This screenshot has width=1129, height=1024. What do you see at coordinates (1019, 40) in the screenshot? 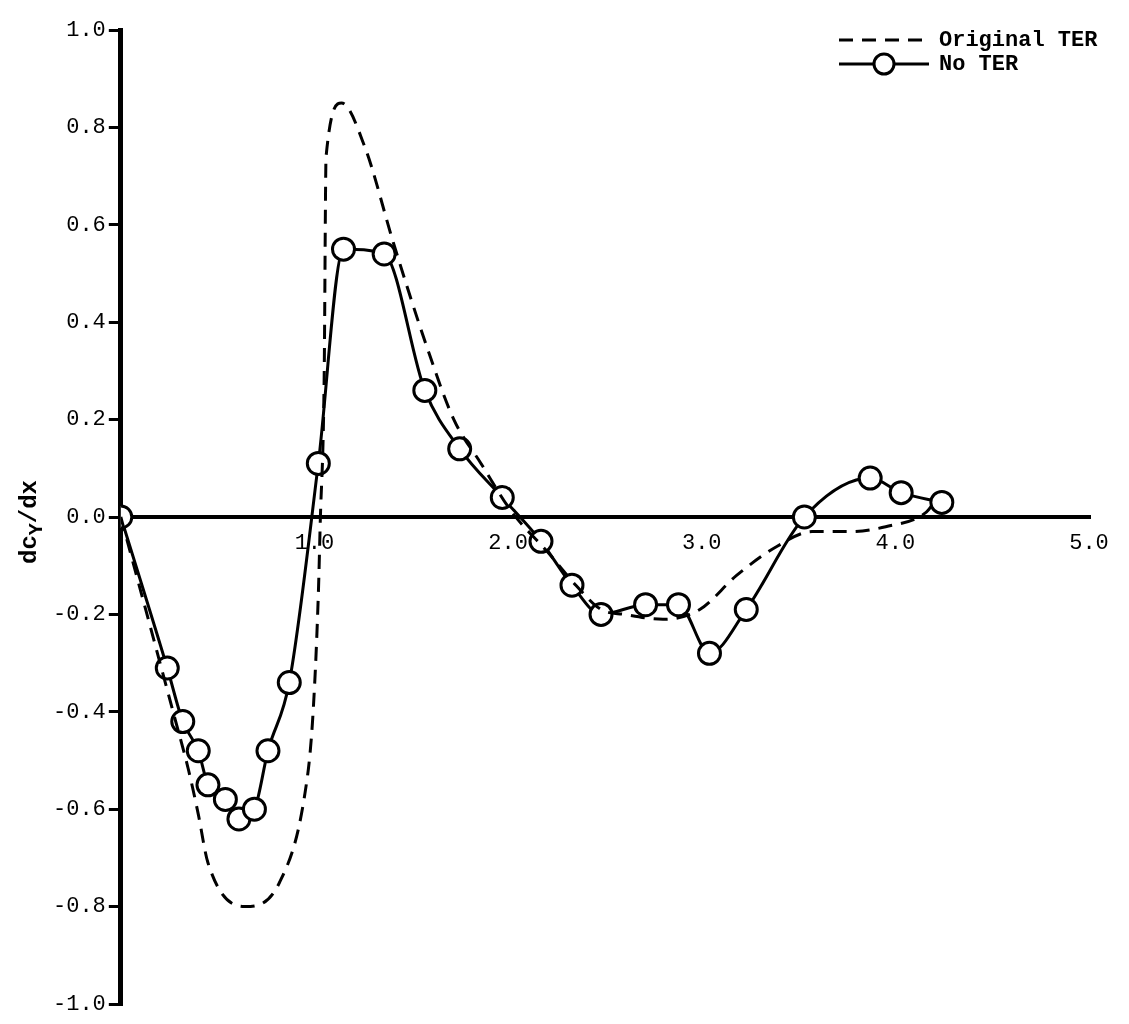
I see `legend-label: Original TER` at bounding box center [1019, 40].